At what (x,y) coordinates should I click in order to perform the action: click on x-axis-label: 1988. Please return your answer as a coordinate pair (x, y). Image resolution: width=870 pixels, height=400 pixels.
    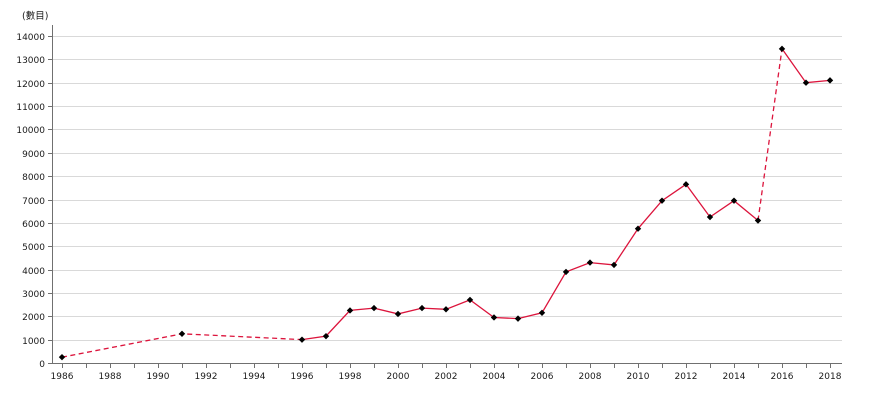
    Looking at the image, I should click on (110, 377).